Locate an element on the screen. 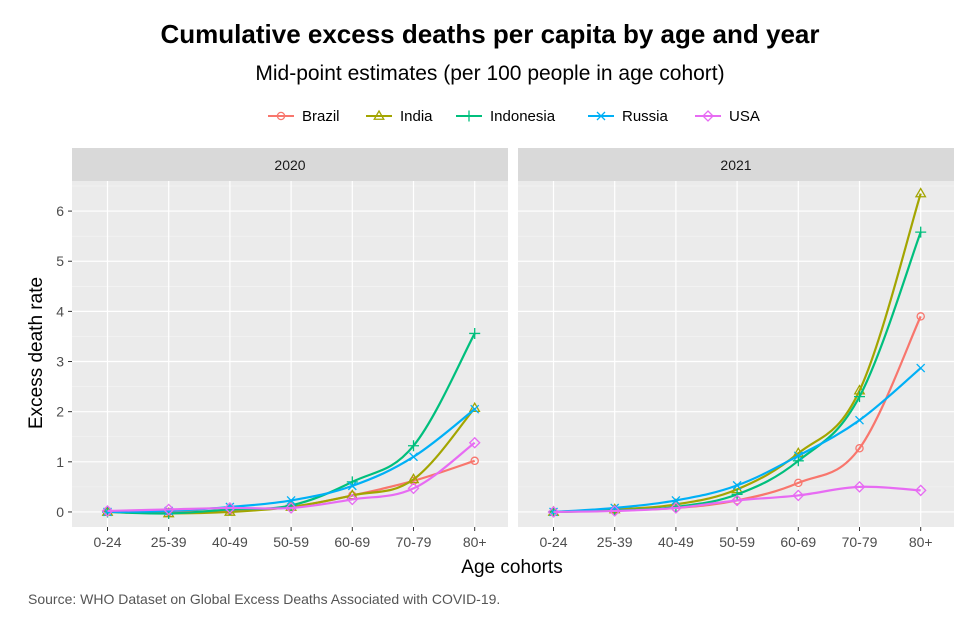  legend-item-usa: USA is located at coordinates (727, 116).